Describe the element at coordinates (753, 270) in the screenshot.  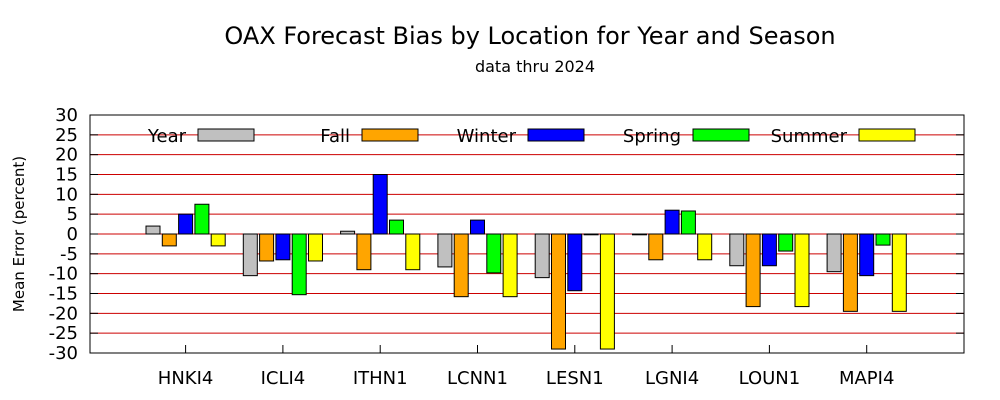
I see `bar-loun1-fall` at that location.